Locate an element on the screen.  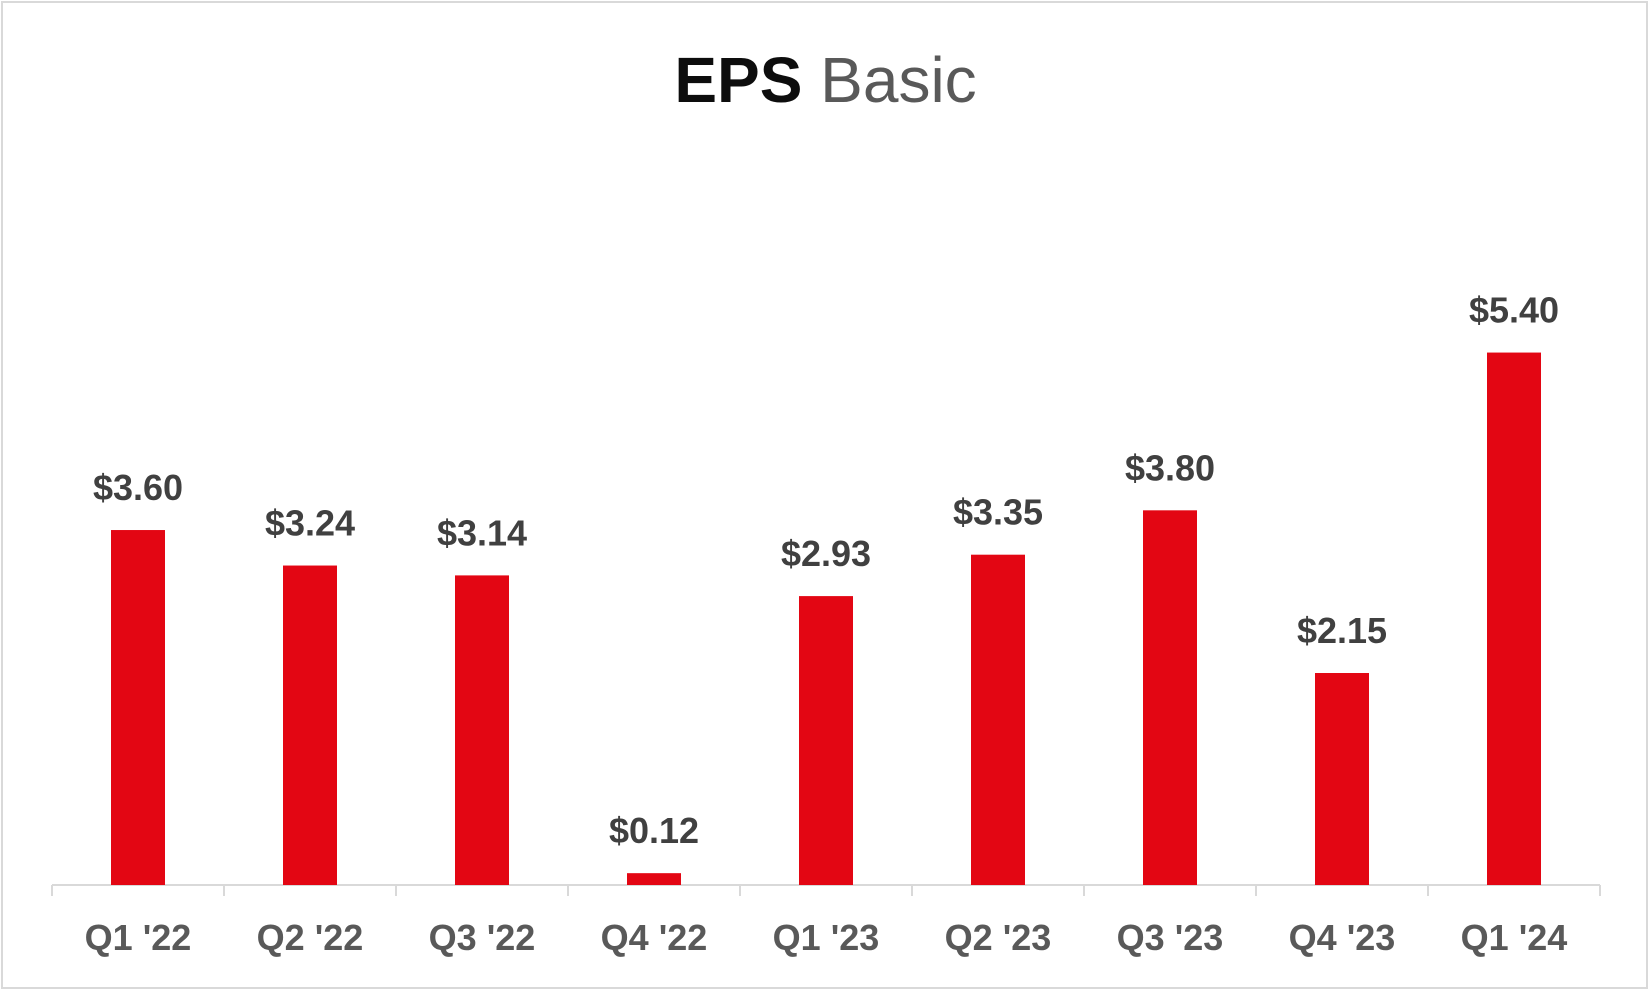
x-tick-label: Q2 '23 is located at coordinates (998, 937).